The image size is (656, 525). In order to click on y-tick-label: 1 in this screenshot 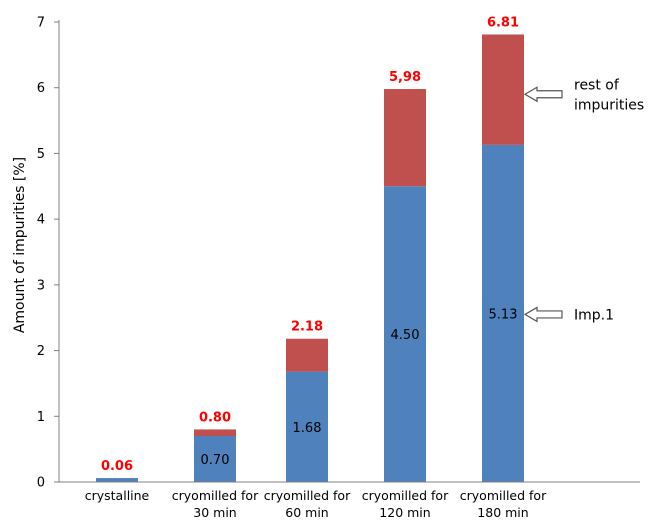, I will do `click(41, 417)`.